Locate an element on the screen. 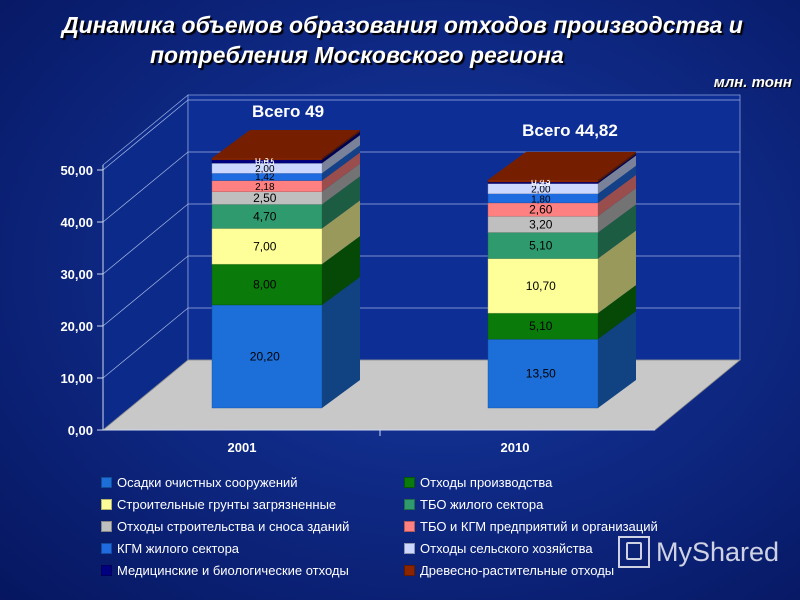 The image size is (800, 600). watermark: MyShared is located at coordinates (698, 552).